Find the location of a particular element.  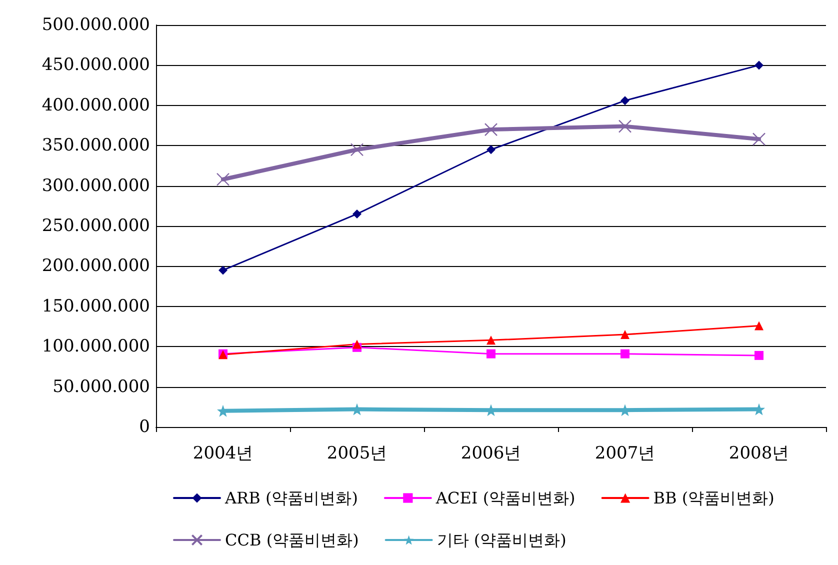

y-tick-label: 50.000.000 is located at coordinates (101, 386).